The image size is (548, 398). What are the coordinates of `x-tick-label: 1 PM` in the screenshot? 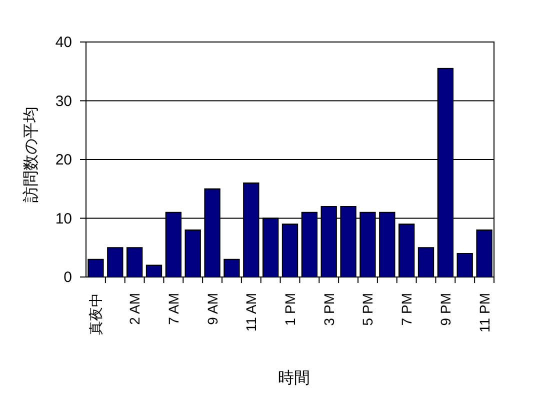 It's located at (290, 309).